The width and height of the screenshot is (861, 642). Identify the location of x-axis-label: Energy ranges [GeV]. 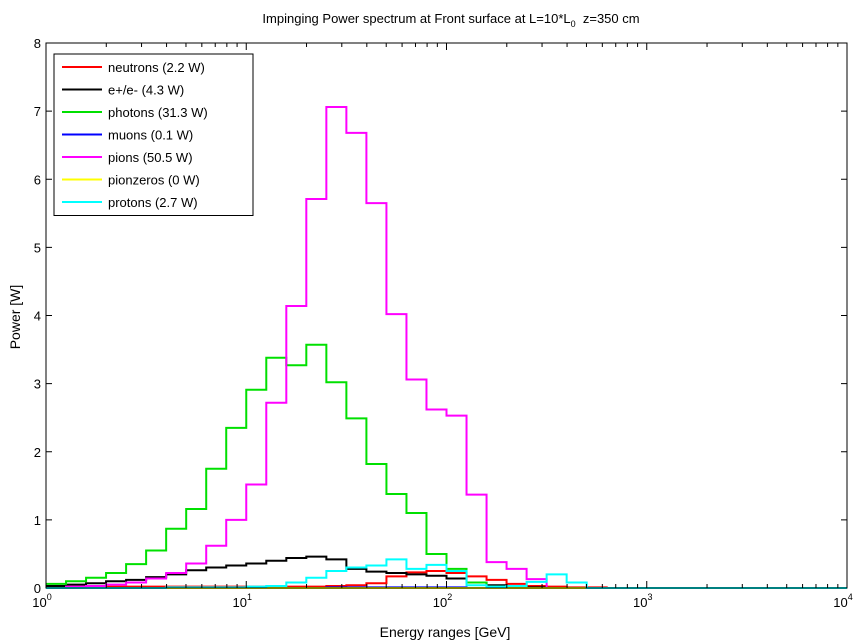
(445, 632).